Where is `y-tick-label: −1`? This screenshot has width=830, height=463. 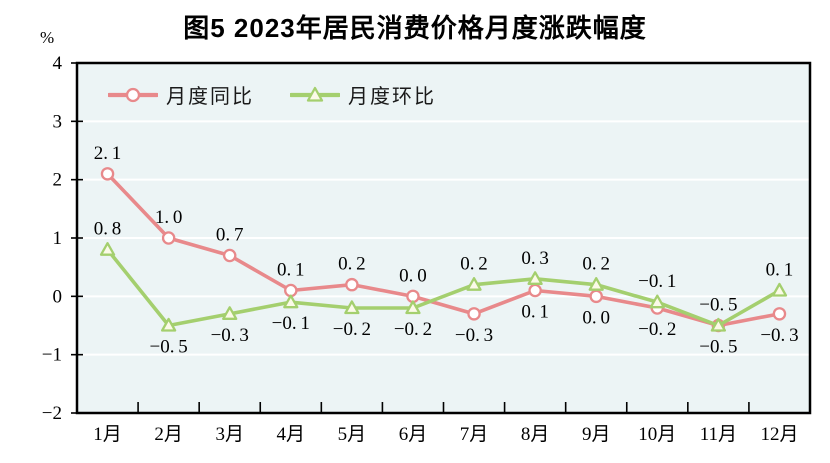
y-tick-label: −1 is located at coordinates (52, 355).